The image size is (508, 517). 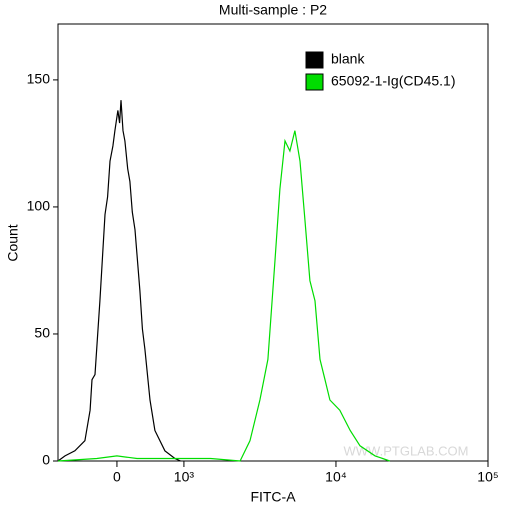 What do you see at coordinates (13, 242) in the screenshot?
I see `y-axis-label: Count` at bounding box center [13, 242].